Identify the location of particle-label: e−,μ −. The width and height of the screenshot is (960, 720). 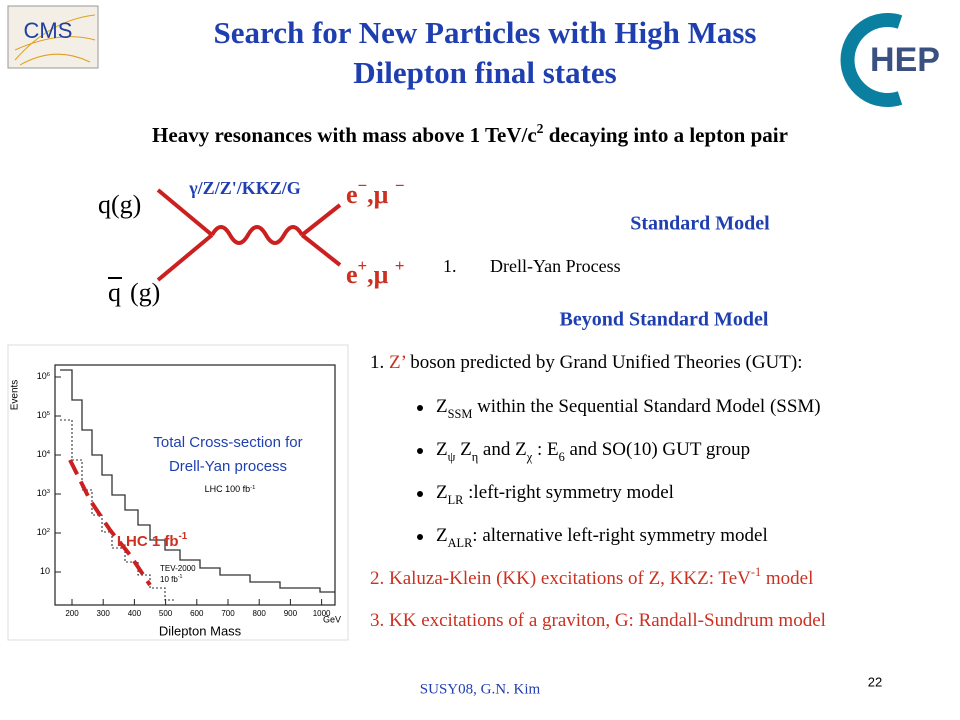
(375, 192).